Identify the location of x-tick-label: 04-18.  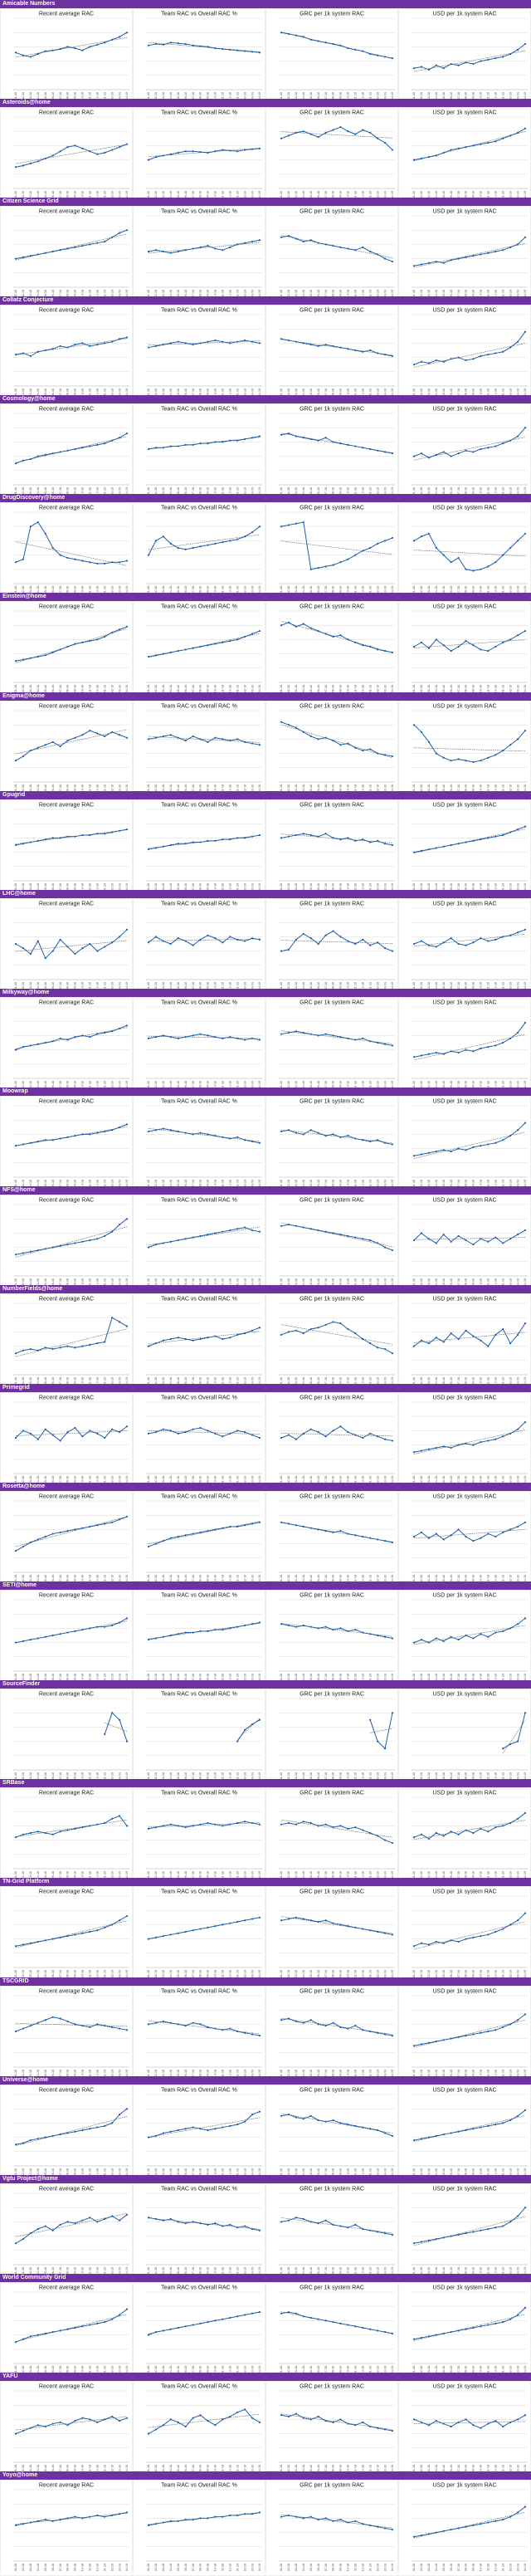
(171, 2172).